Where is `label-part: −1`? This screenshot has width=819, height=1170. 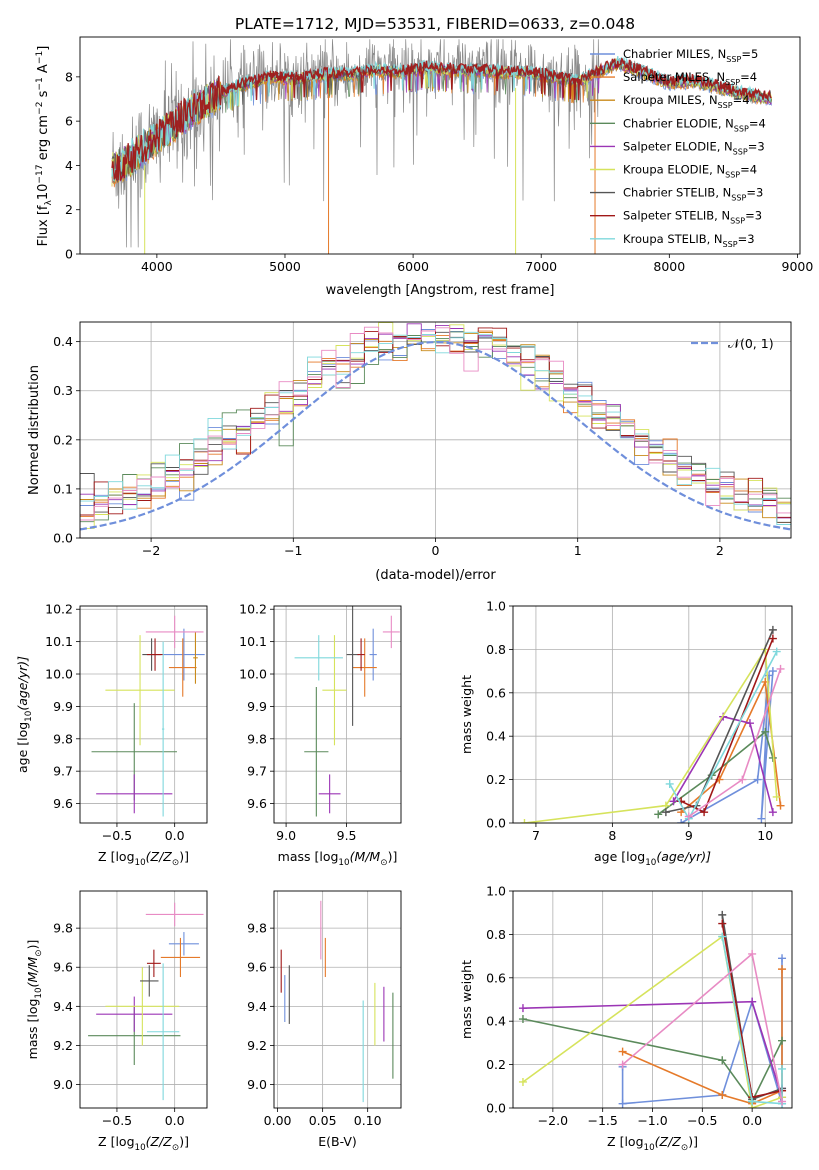 label-part: −1 is located at coordinates (40, 83).